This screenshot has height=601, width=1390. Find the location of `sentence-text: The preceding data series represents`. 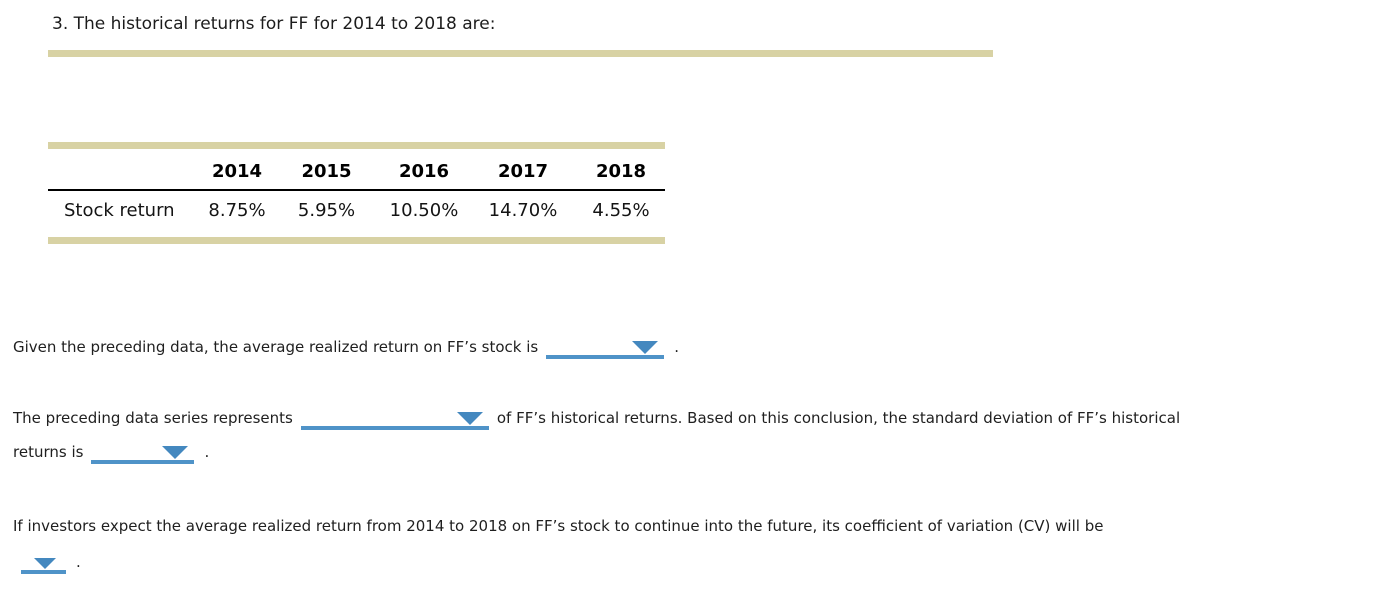

sentence-text: The preceding data series represents is located at coordinates (153, 418).